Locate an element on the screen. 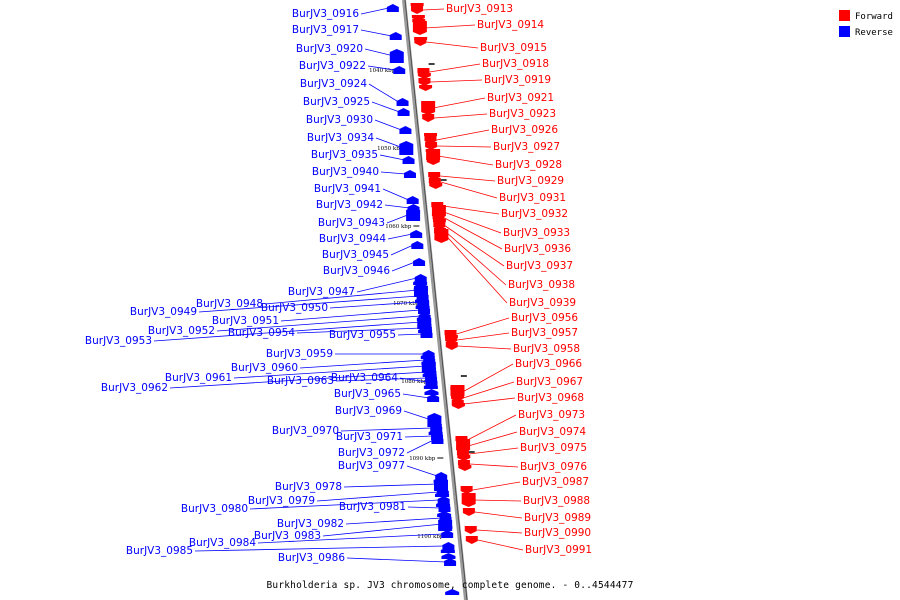 Image resolution: width=900 pixels, height=600 pixels. gene-label-BurJV3_0928: BurJV3_0928 is located at coordinates (528, 165).